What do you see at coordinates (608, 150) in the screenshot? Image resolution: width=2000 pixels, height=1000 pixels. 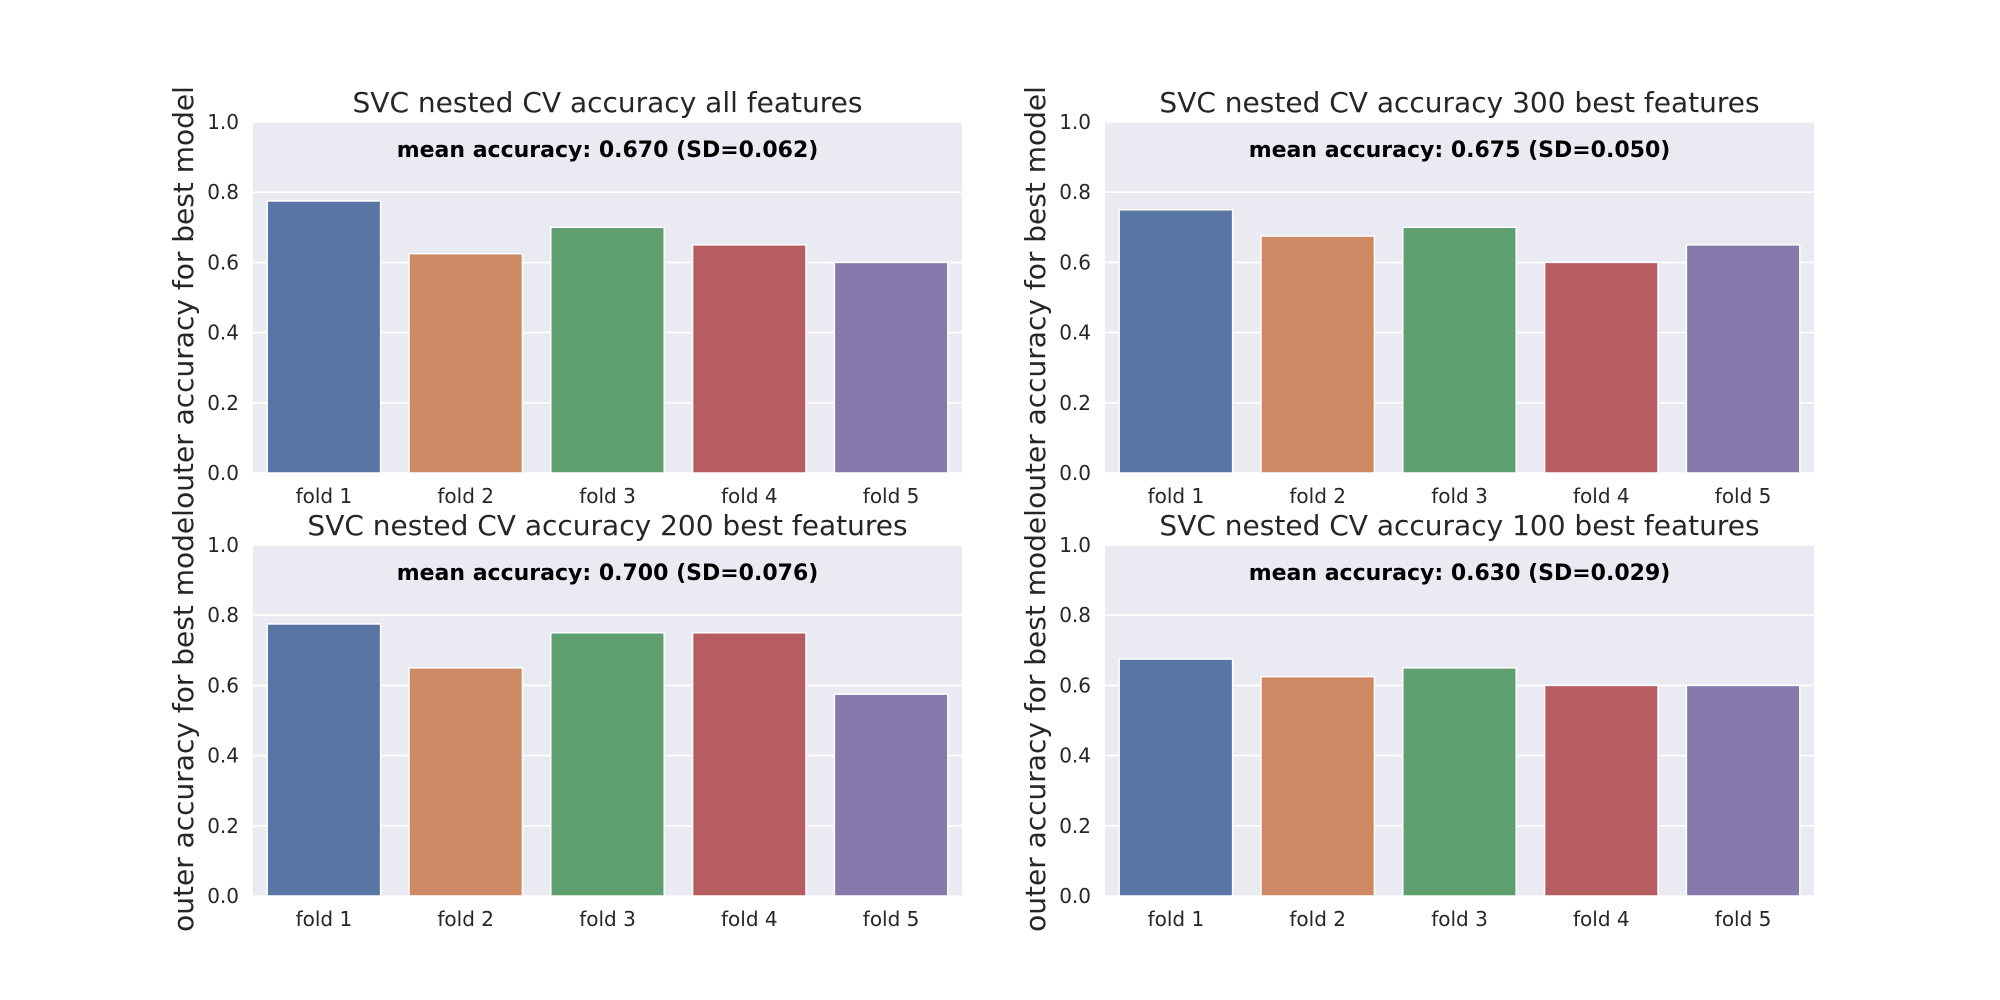 I see `mean-accuracy-annotation: mean accuracy: 0.670 (SD=0.062)` at bounding box center [608, 150].